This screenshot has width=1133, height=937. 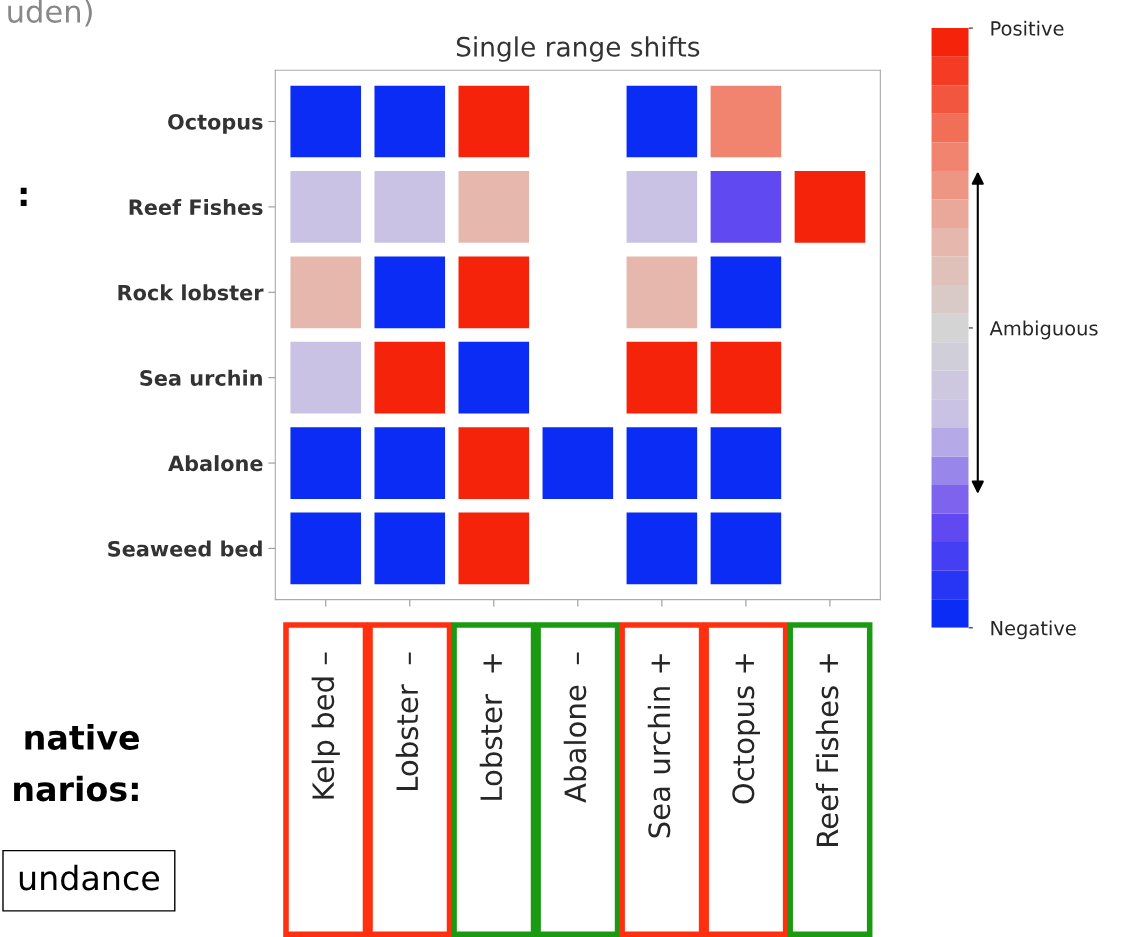 I want to click on text: uden), so click(x=50, y=13).